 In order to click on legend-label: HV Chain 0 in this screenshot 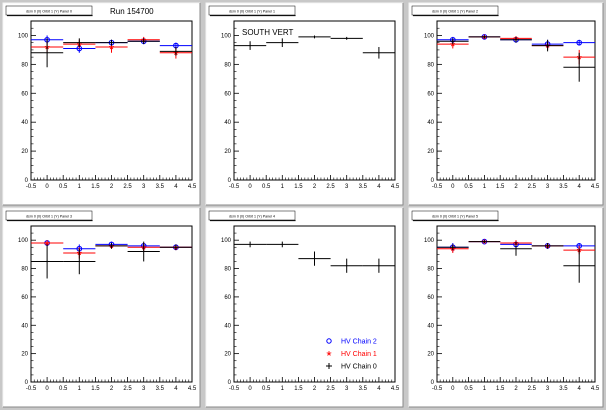, I will do `click(359, 367)`.